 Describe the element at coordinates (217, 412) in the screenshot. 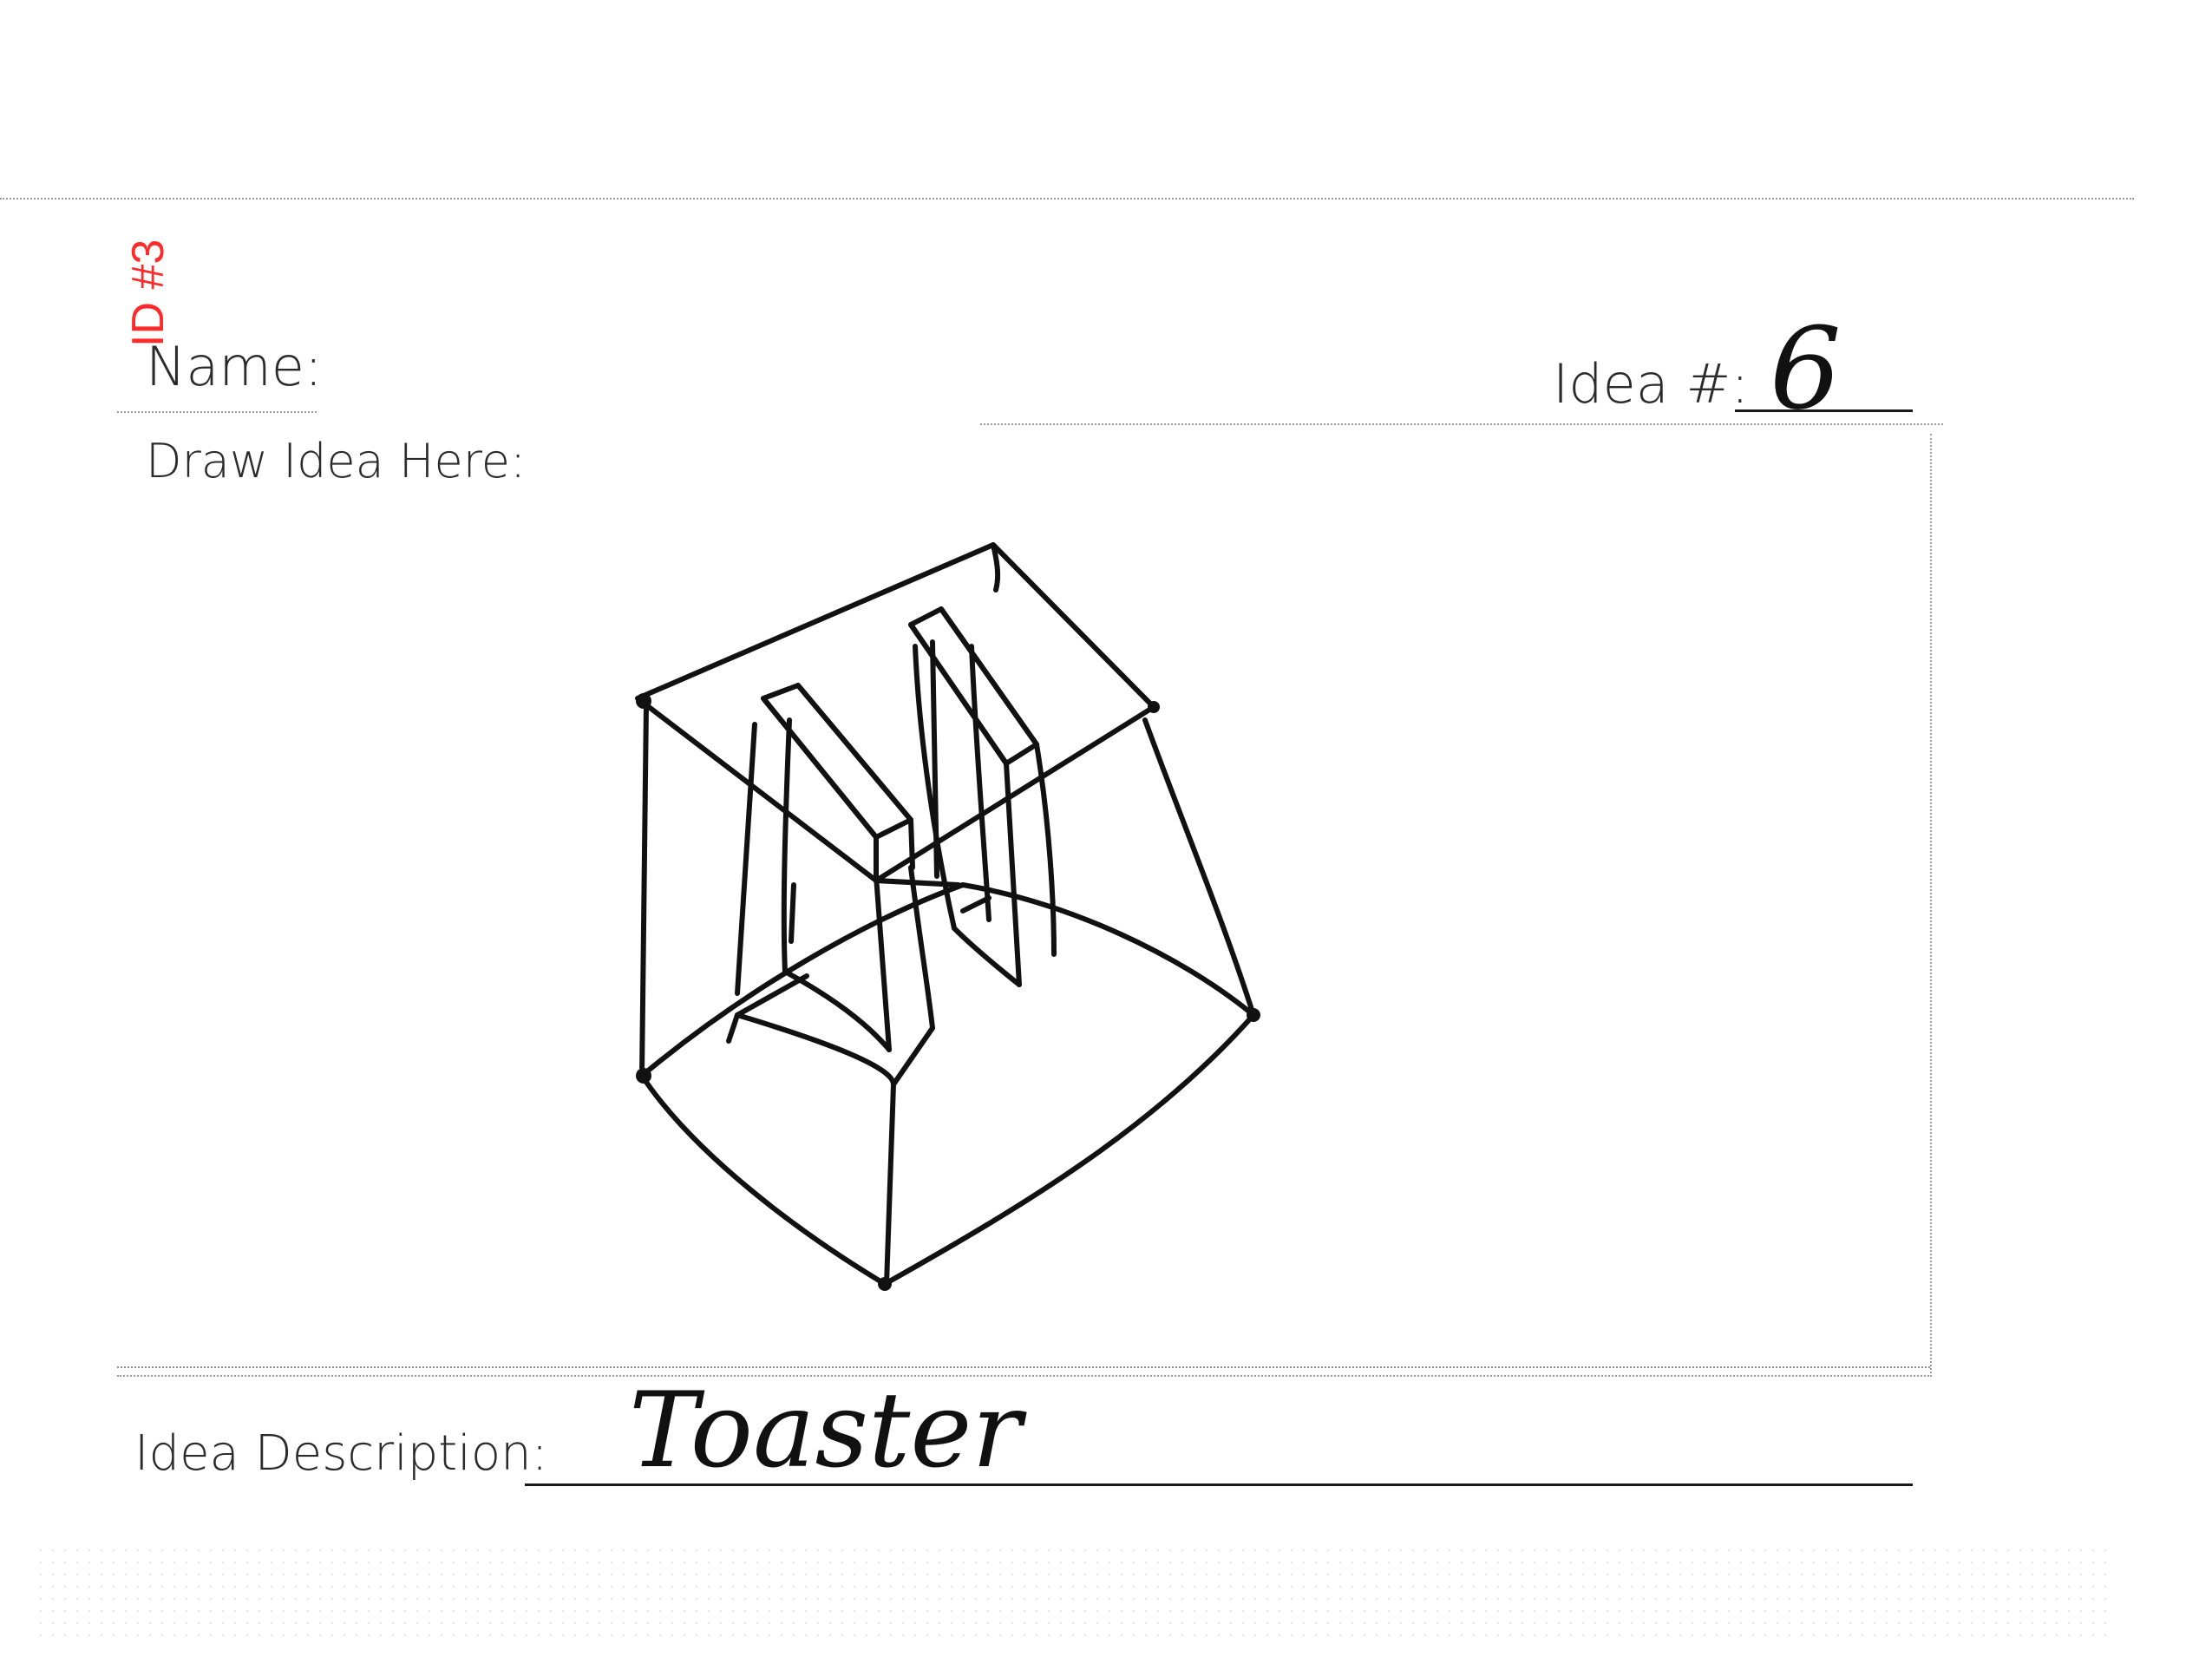

I see `name-underline` at that location.